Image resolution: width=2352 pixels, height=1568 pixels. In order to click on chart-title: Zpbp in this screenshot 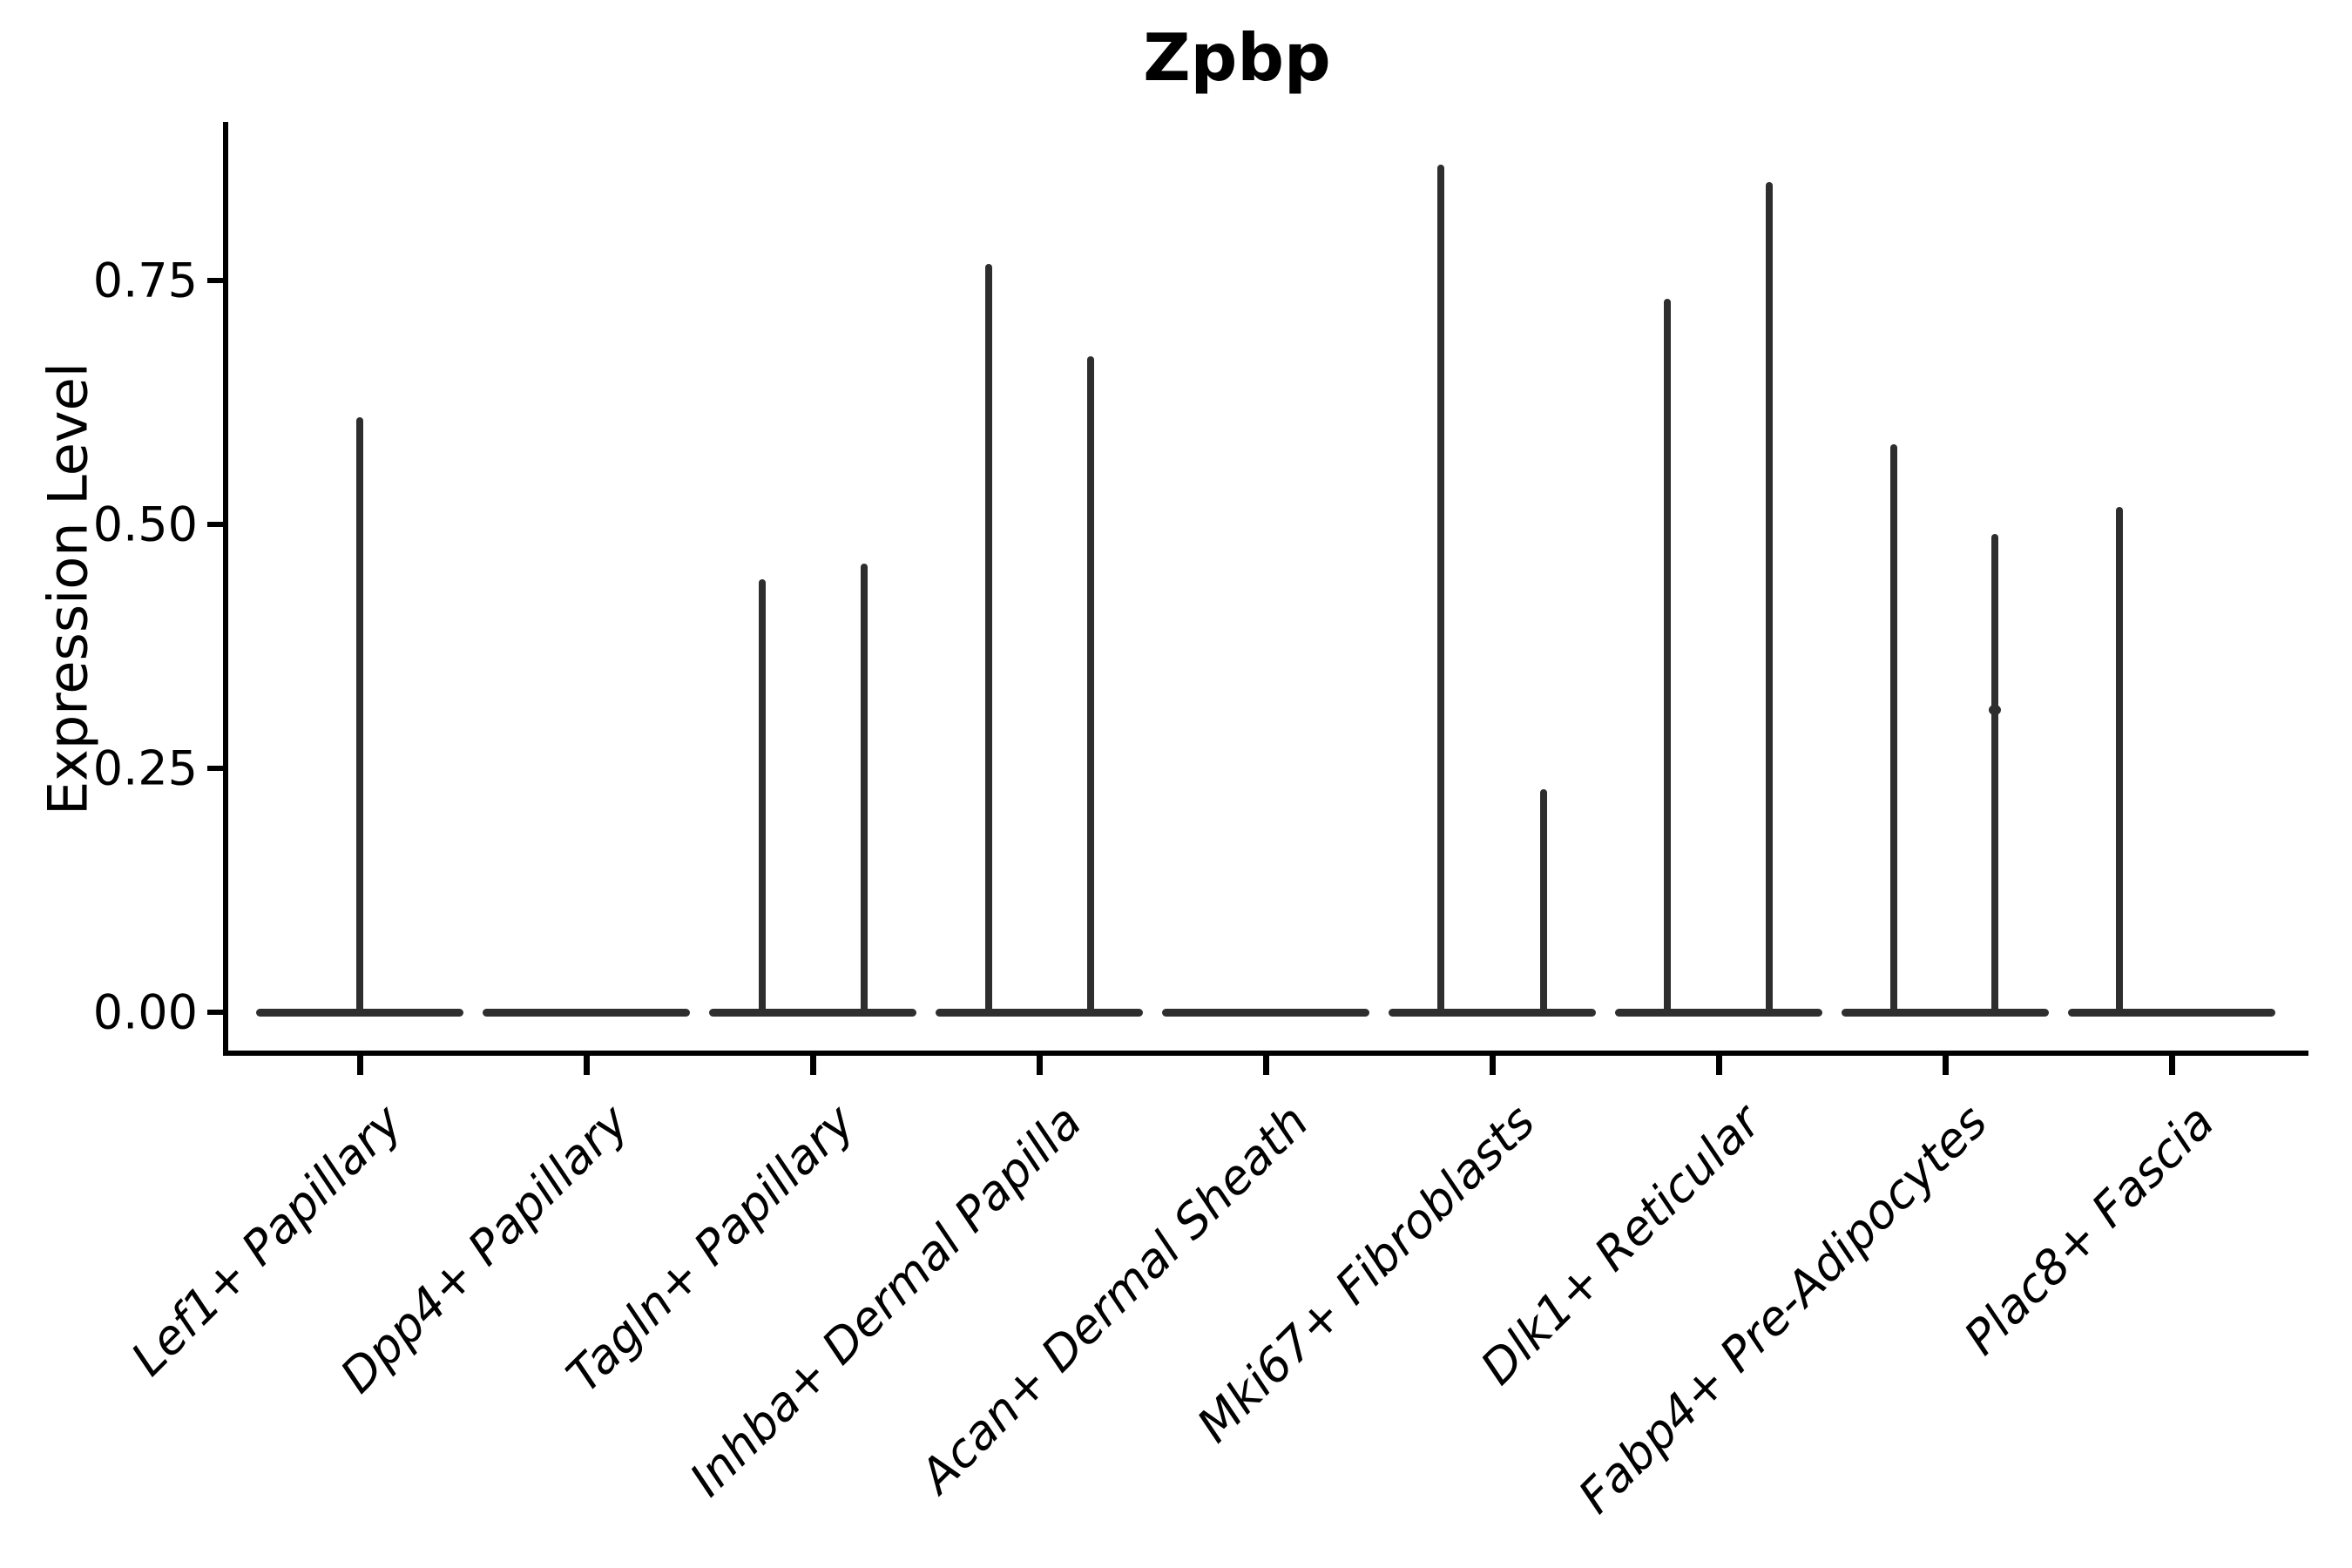, I will do `click(1237, 58)`.